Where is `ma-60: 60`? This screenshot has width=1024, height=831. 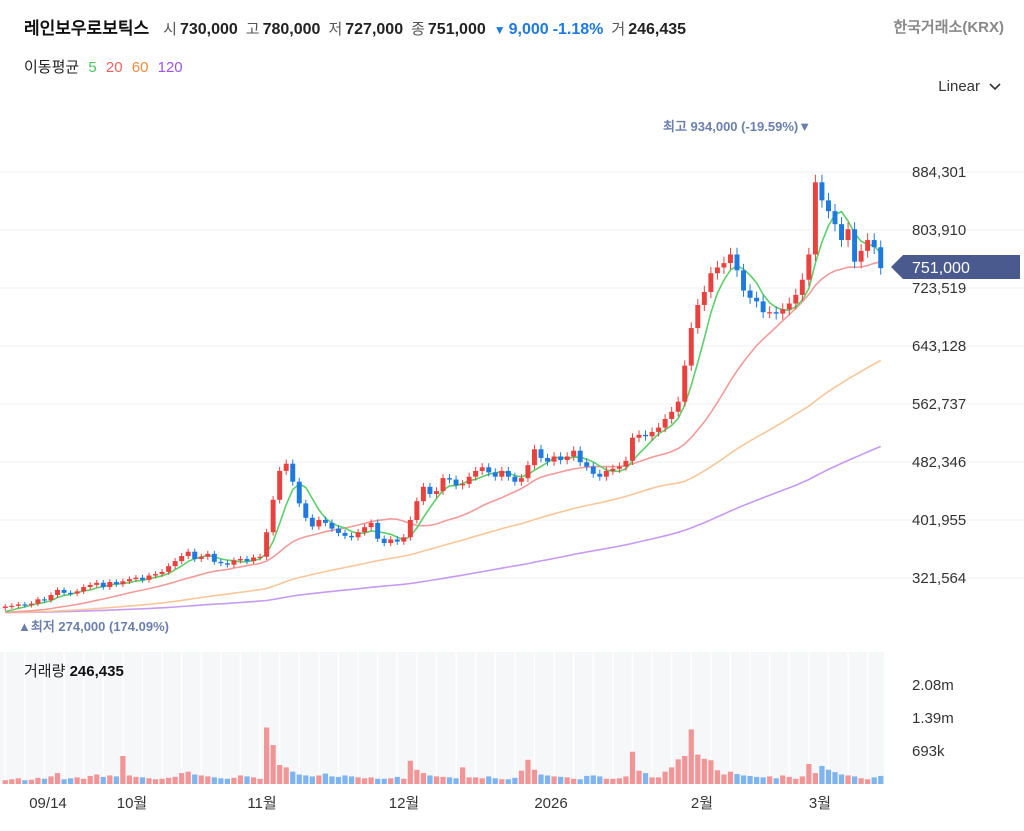 ma-60: 60 is located at coordinates (140, 67).